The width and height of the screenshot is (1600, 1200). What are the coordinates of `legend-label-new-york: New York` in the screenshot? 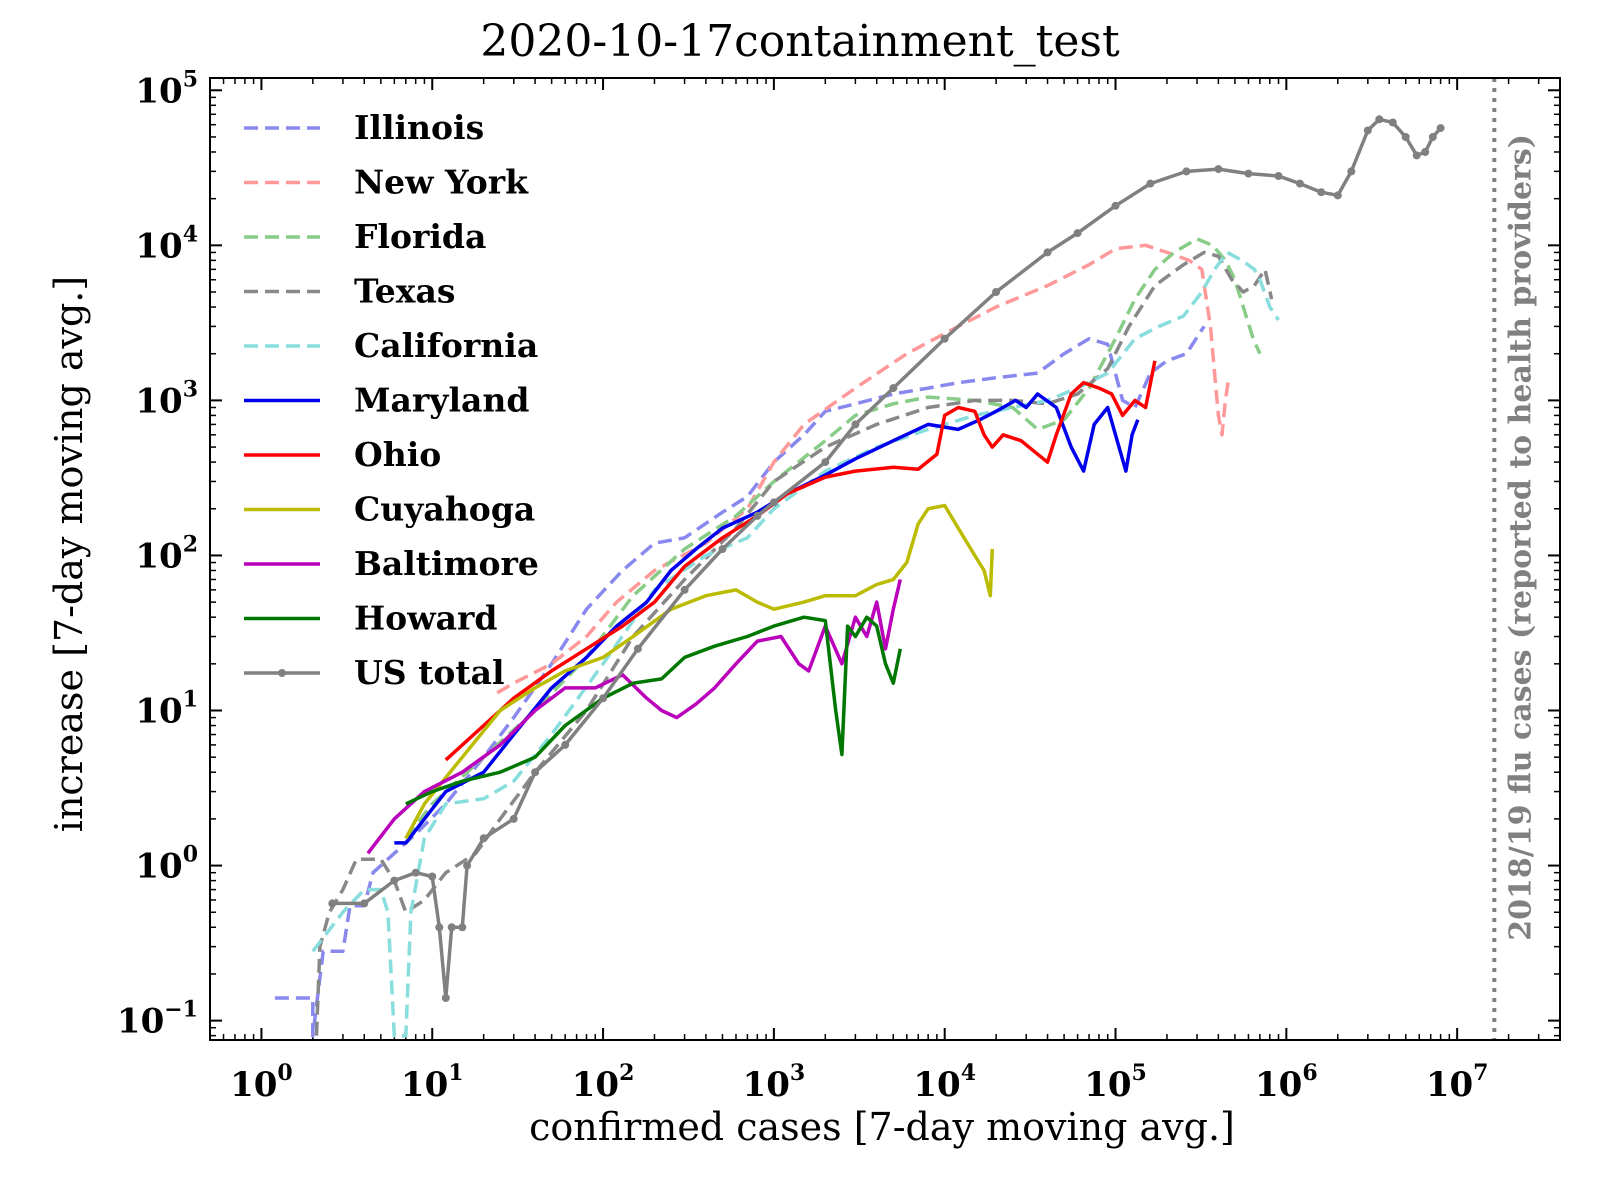 It's located at (441, 182).